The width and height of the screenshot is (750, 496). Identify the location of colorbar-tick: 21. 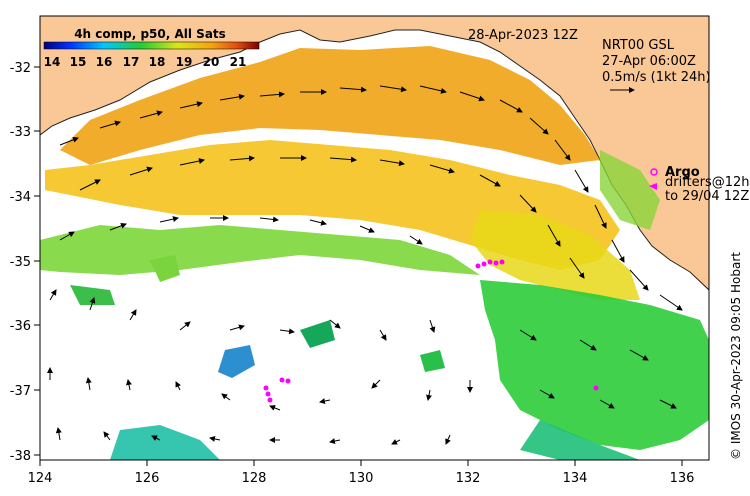
(238, 62).